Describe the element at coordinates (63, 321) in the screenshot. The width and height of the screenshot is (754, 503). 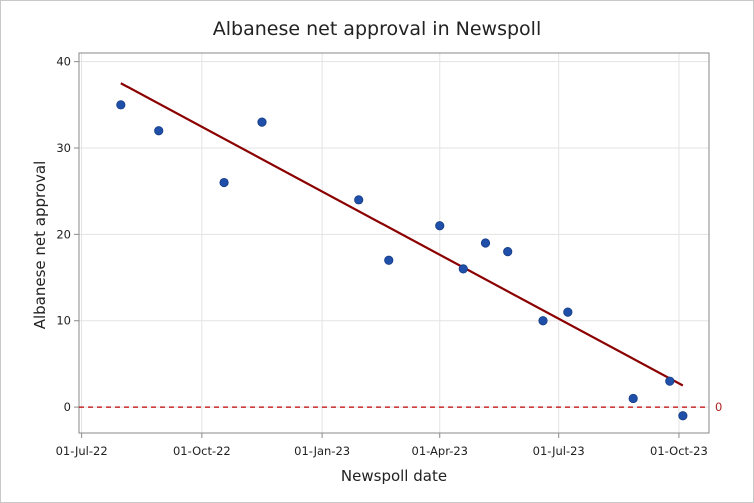
I see `y-tick-label: 10` at that location.